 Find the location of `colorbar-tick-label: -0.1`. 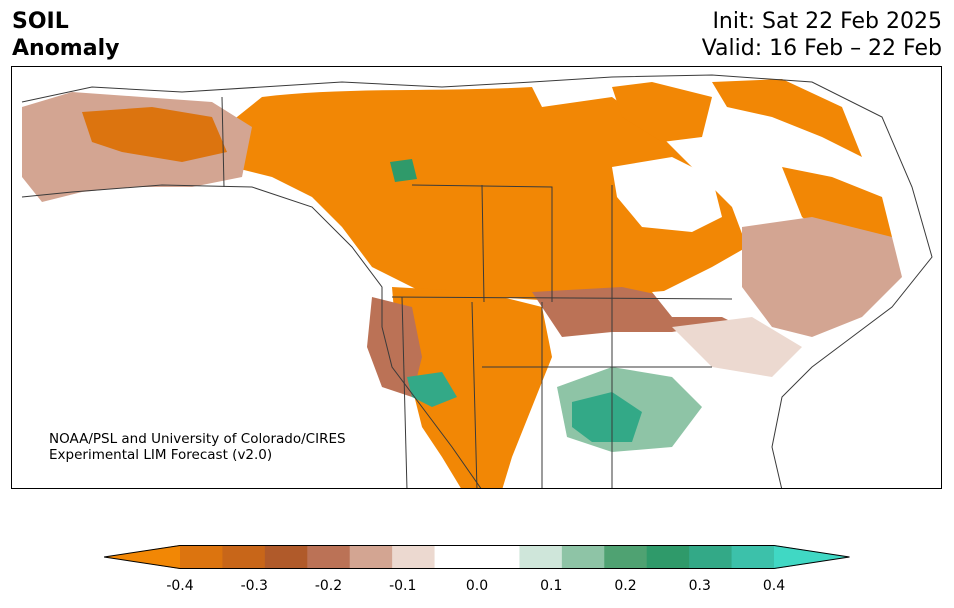

colorbar-tick-label: -0.1 is located at coordinates (403, 586).